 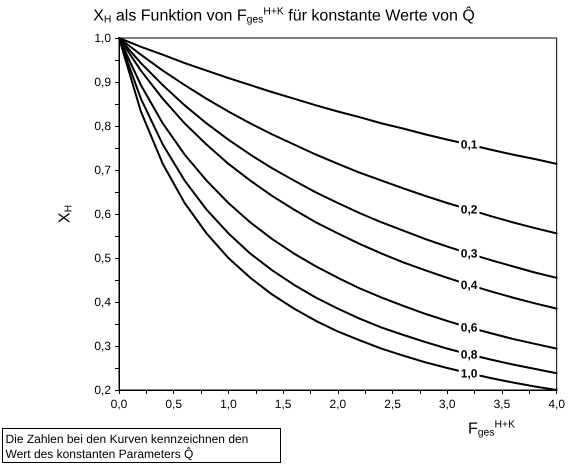 What do you see at coordinates (393, 404) in the screenshot?
I see `x-tick-label: 2,5` at bounding box center [393, 404].